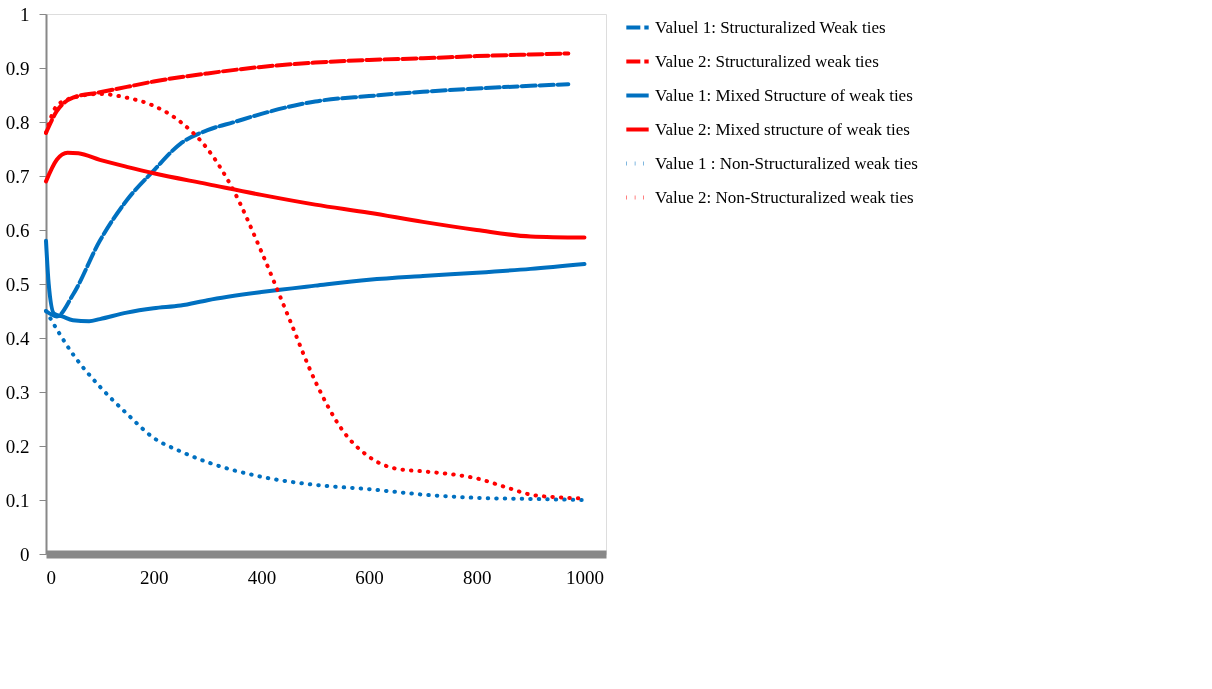  What do you see at coordinates (17, 68) in the screenshot?
I see `y-tick-label: 0.9` at bounding box center [17, 68].